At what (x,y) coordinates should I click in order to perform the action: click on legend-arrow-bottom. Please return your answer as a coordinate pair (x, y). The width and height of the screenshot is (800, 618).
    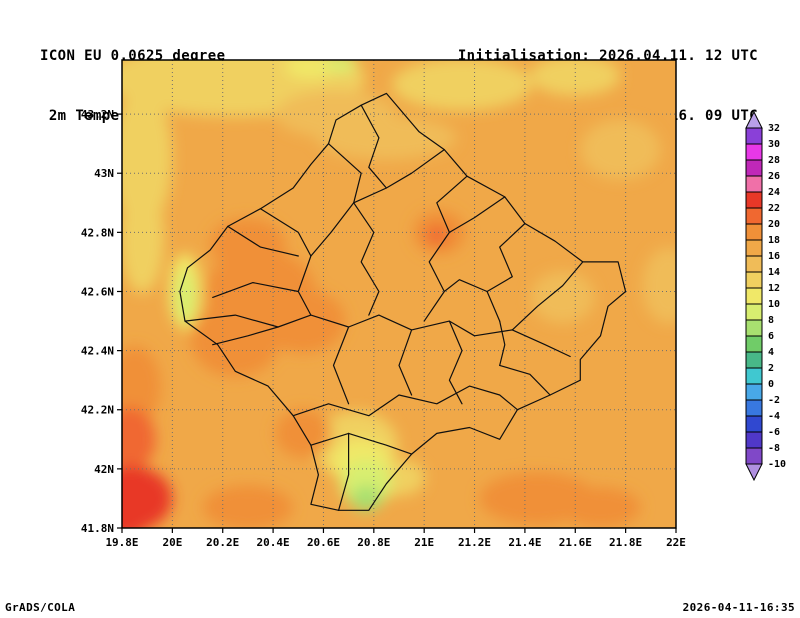
    Looking at the image, I should click on (754, 472).